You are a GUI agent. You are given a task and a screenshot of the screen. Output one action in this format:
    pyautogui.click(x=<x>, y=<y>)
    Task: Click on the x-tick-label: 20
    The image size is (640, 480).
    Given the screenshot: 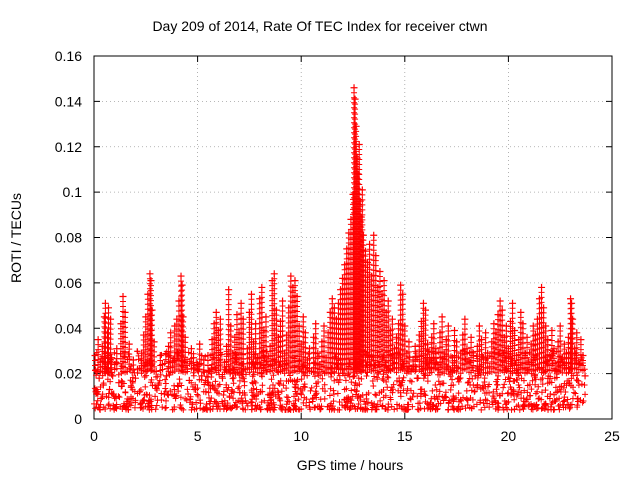 What is the action you would take?
    pyautogui.click(x=509, y=436)
    